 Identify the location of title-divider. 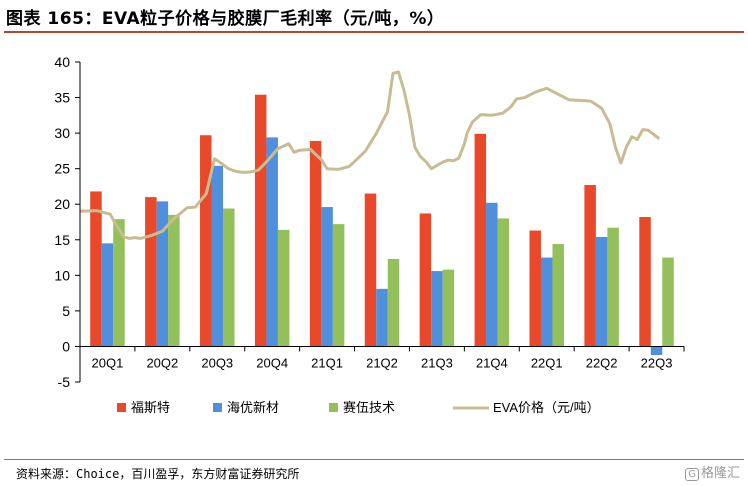
(374, 32).